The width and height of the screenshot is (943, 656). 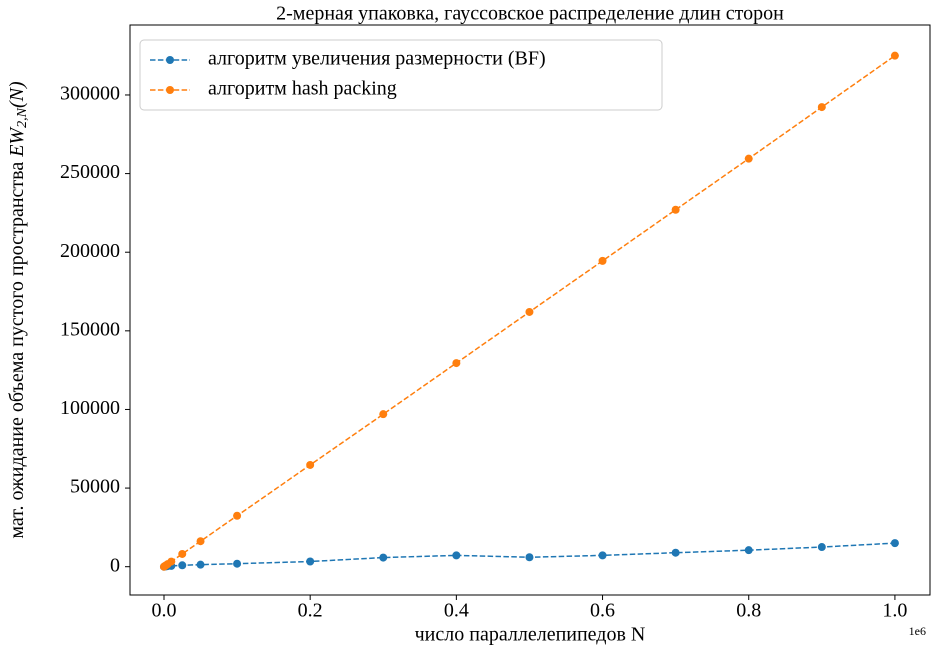 What do you see at coordinates (90, 251) in the screenshot?
I see `y-tick-label: 200000` at bounding box center [90, 251].